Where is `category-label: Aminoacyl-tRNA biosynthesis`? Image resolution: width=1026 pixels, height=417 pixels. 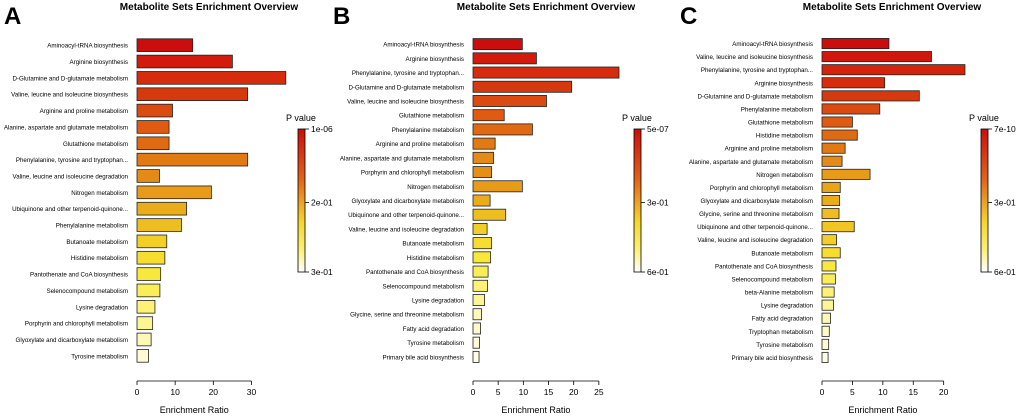 category-label: Aminoacyl-tRNA biosynthesis is located at coordinates (423, 45).